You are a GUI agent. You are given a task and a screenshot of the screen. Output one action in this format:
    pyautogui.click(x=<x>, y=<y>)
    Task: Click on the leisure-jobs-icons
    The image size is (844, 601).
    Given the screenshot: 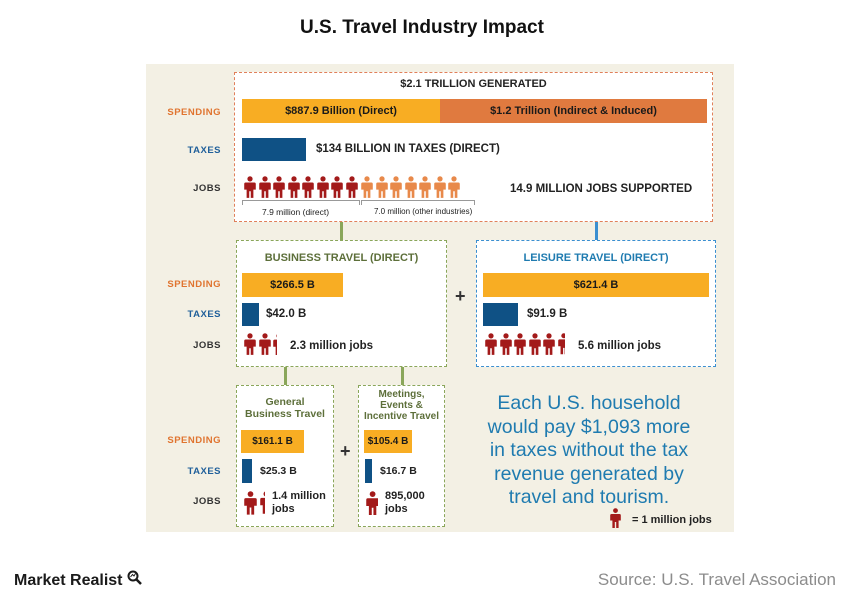 What is the action you would take?
    pyautogui.click(x=525, y=344)
    